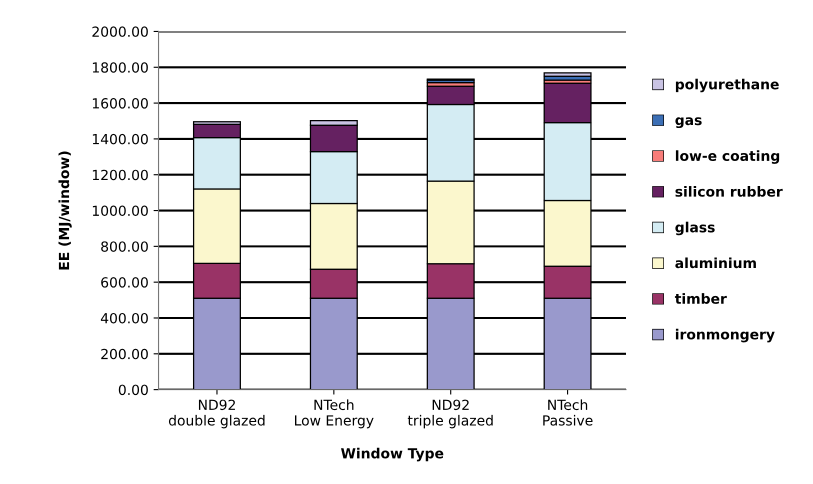 This screenshot has height=484, width=813. What do you see at coordinates (120, 175) in the screenshot?
I see `y-tick-label: 1200.00` at bounding box center [120, 175].